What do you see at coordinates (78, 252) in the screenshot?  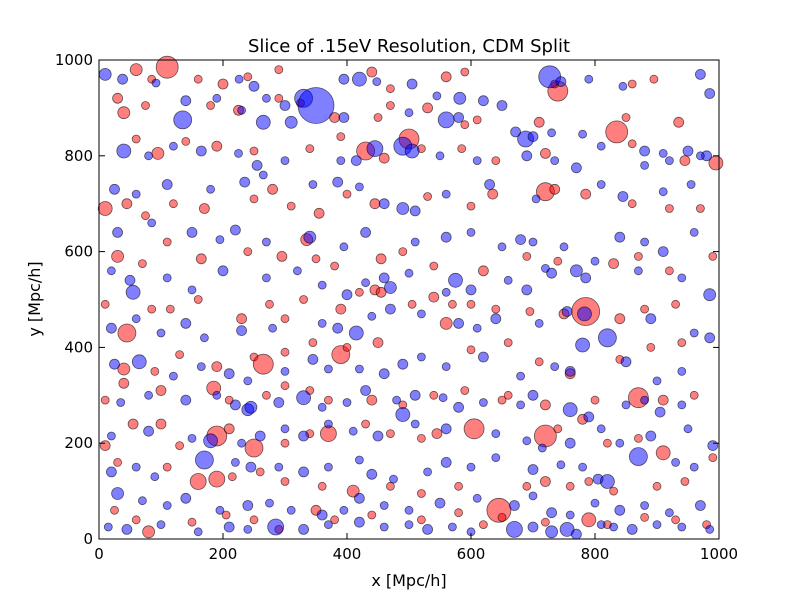 I see `y-tick-label-600: 600` at bounding box center [78, 252].